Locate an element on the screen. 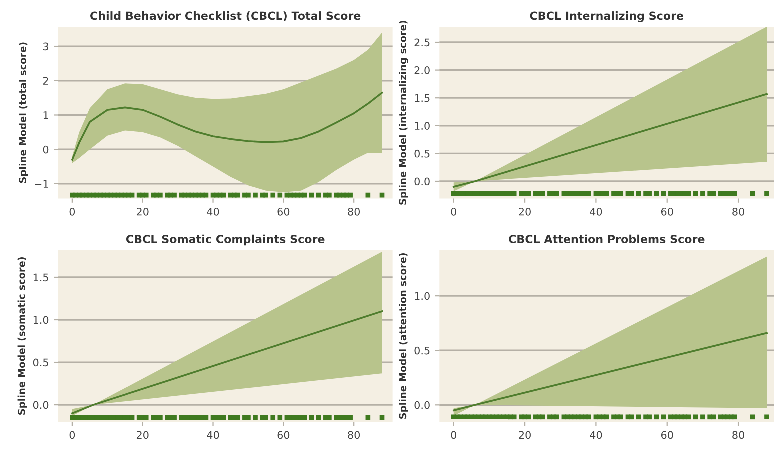 This screenshot has height=449, width=778. y-axis-title: Spline Model (total score) is located at coordinates (23, 113).